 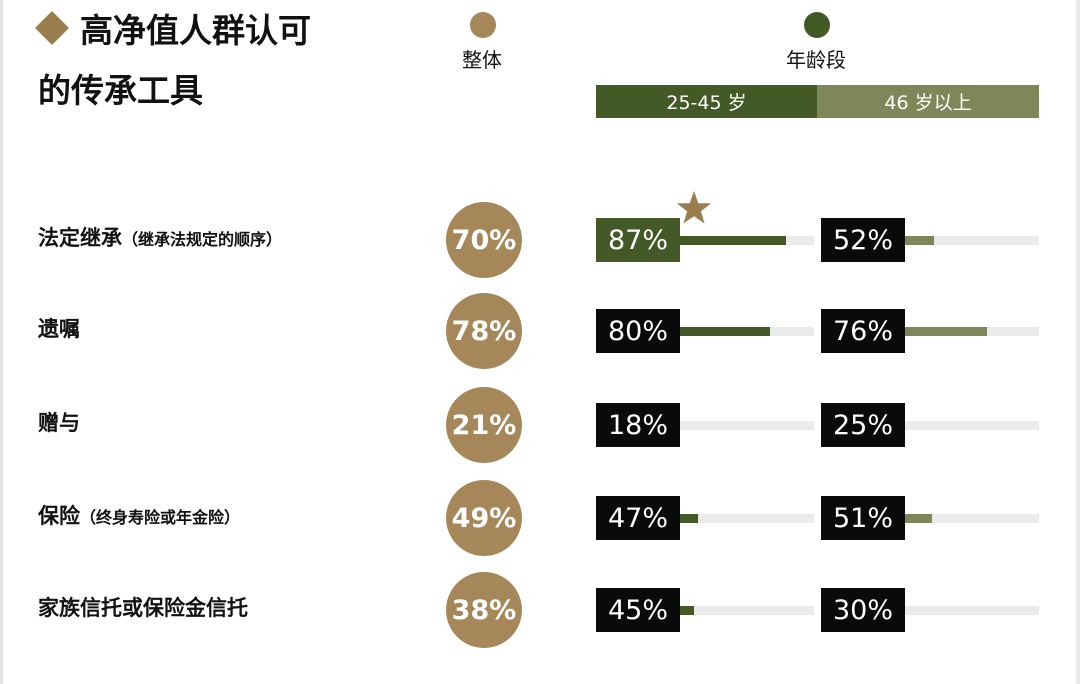 I want to click on row-label-5: 家族信托或保险金信托, so click(x=143, y=608).